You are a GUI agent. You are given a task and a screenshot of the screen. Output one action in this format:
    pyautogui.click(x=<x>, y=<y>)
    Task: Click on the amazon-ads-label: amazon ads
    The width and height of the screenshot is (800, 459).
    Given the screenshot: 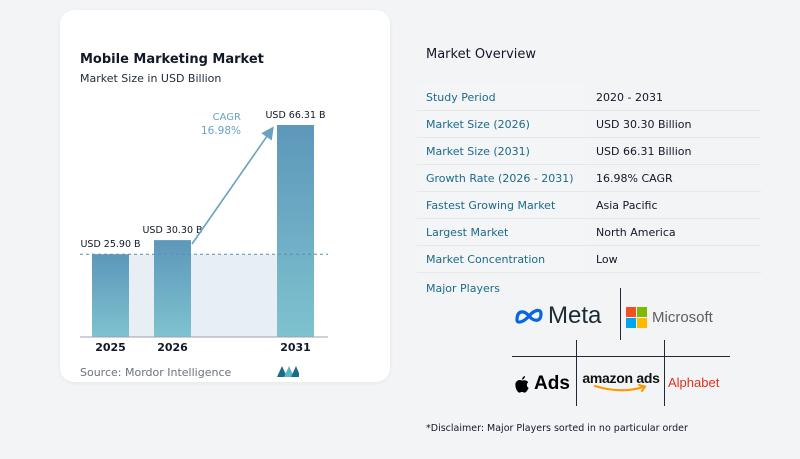 What is the action you would take?
    pyautogui.click(x=621, y=378)
    